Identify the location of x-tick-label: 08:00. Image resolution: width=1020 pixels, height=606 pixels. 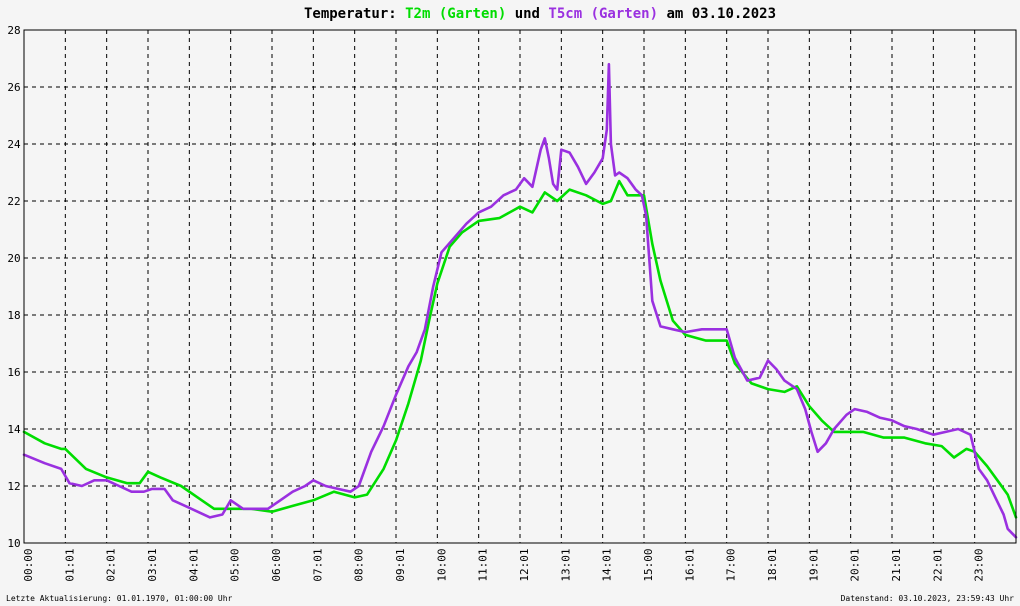
(359, 564).